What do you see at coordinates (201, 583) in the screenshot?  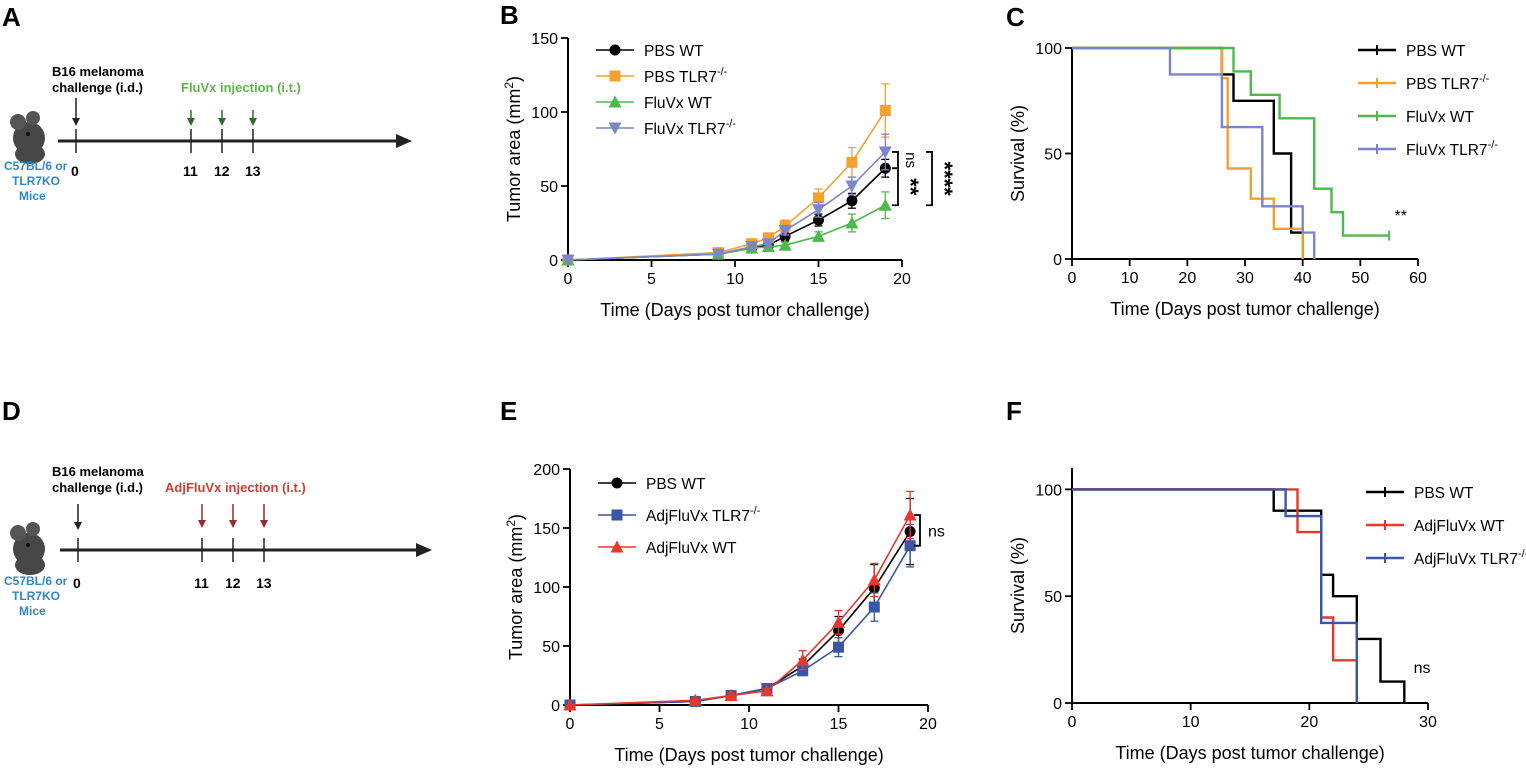 I see `timeline-day-11: 11` at bounding box center [201, 583].